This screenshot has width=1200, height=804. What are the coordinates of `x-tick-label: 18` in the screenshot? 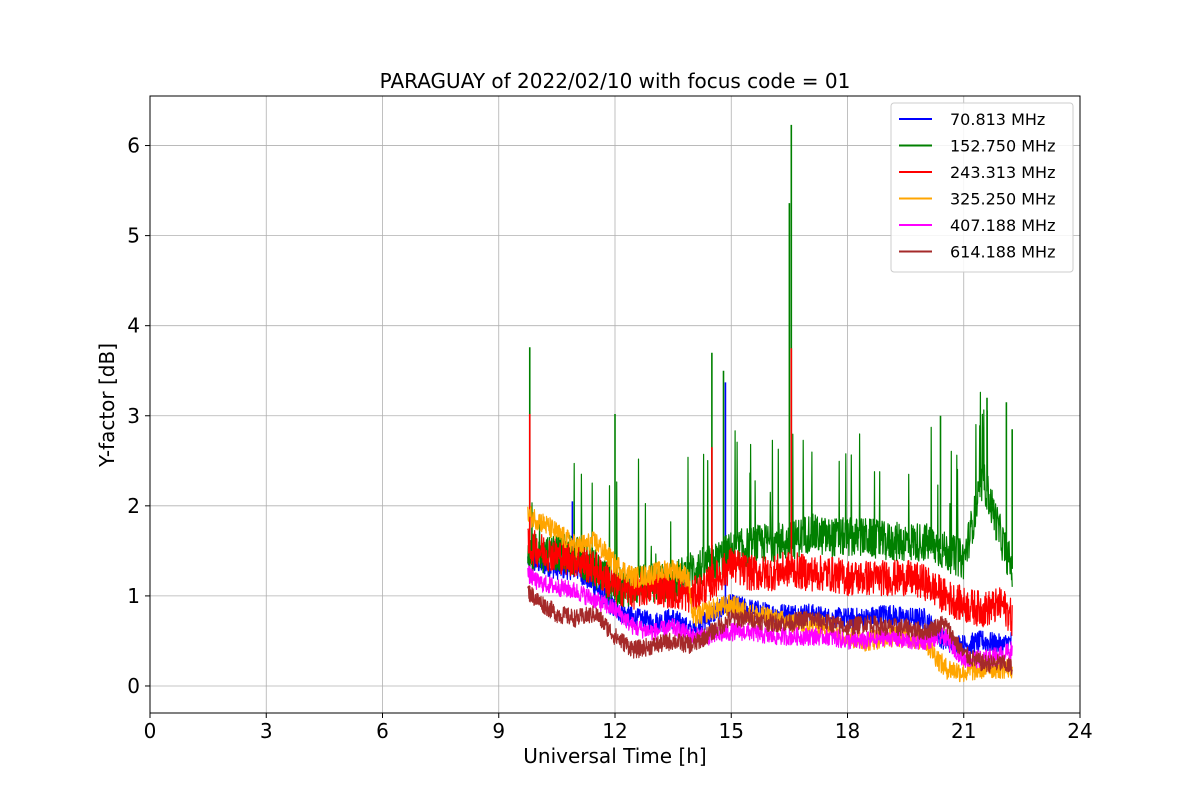 It's located at (847, 731).